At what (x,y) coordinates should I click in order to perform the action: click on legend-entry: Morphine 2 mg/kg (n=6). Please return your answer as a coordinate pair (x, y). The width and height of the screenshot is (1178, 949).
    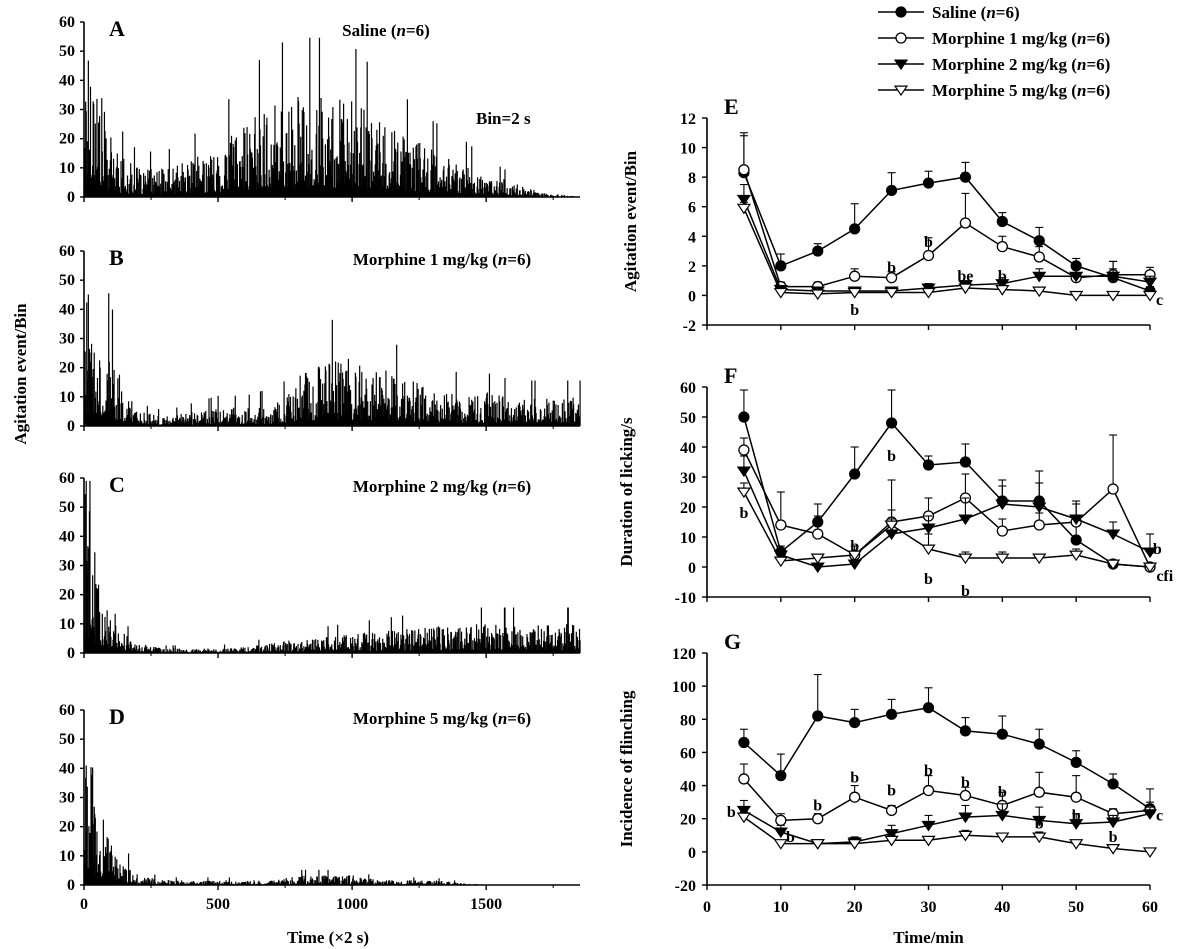
    Looking at the image, I should click on (1021, 64).